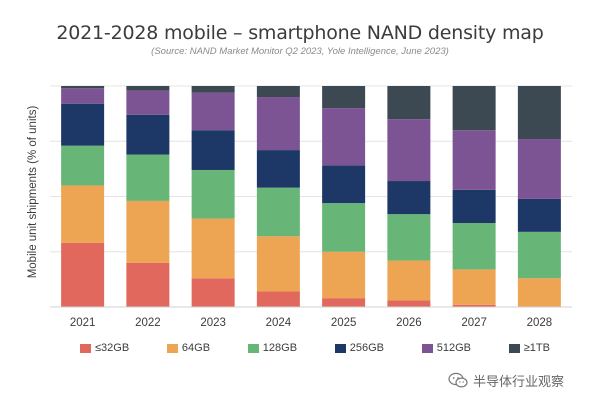  I want to click on legend: ≤32GB 64GB 128GB 256GB 512GB ≥1TB, so click(315, 348).